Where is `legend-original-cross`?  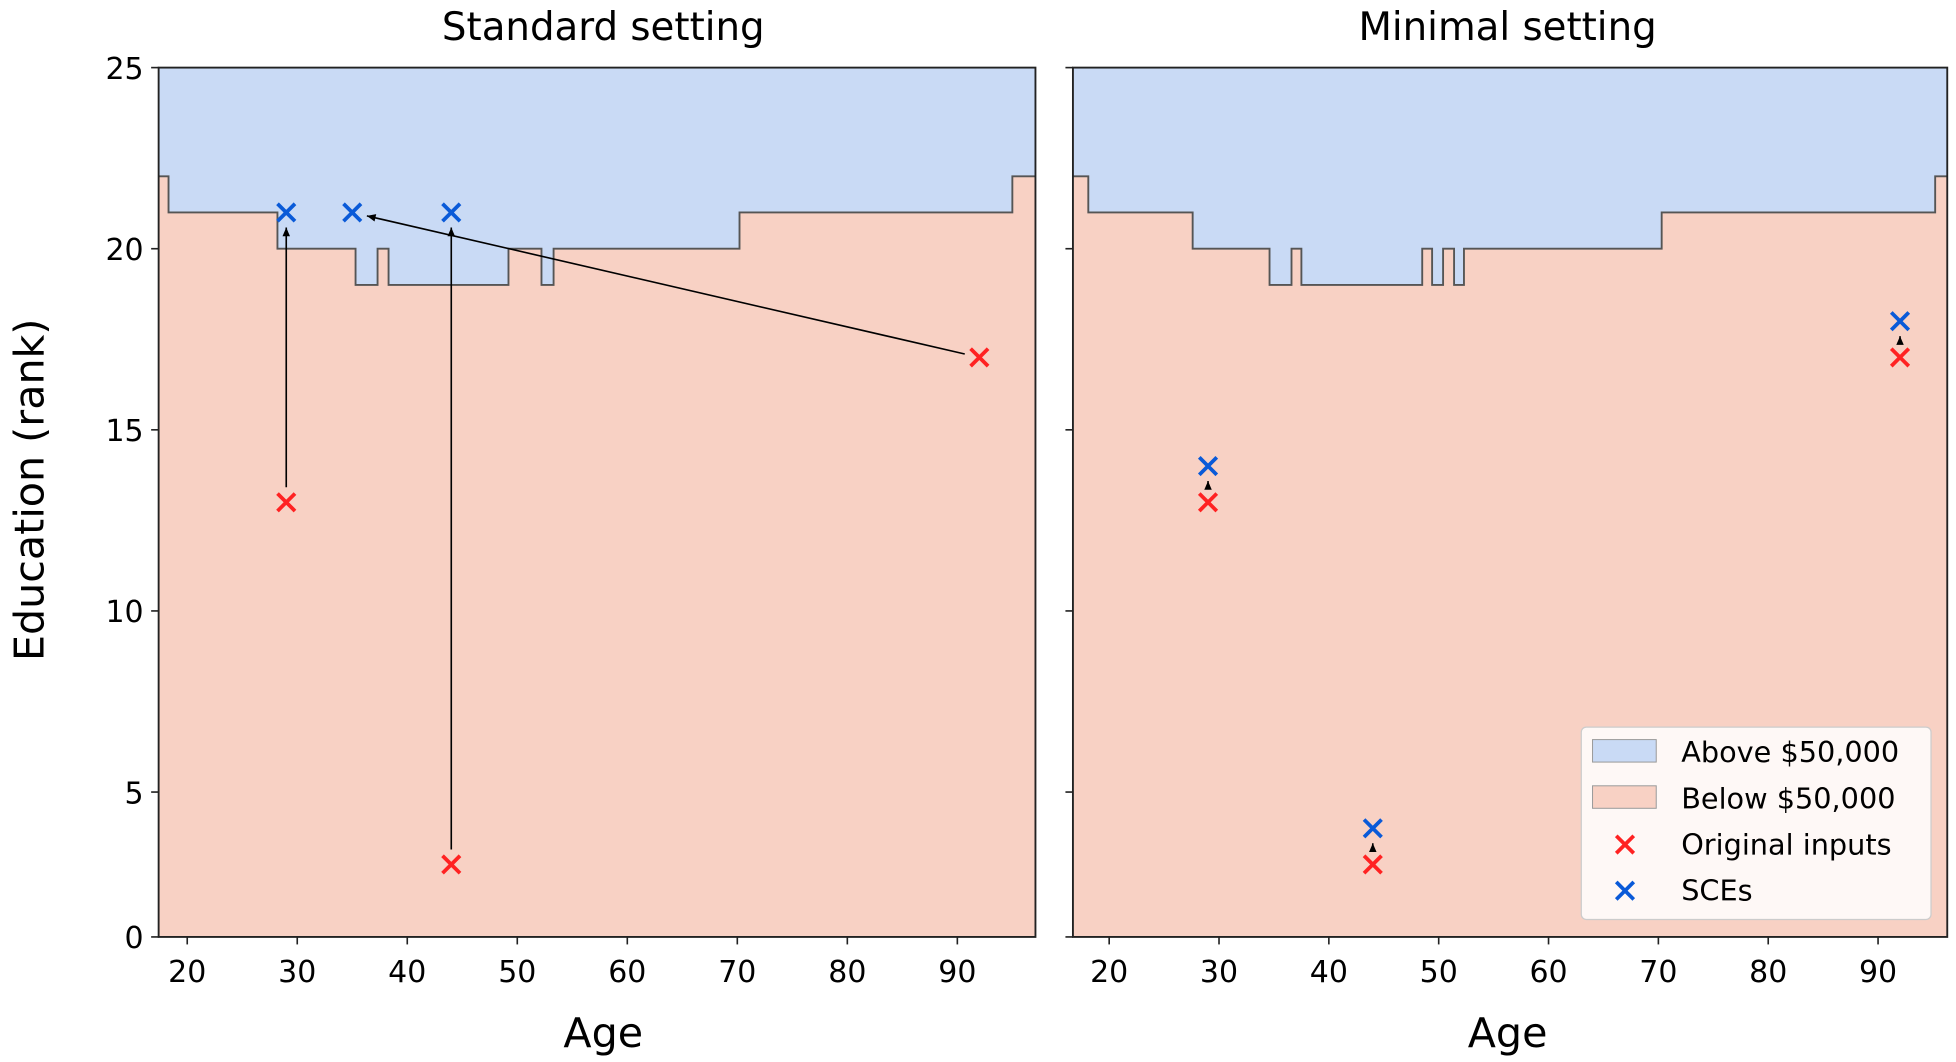
legend-original-cross is located at coordinates (1625, 844).